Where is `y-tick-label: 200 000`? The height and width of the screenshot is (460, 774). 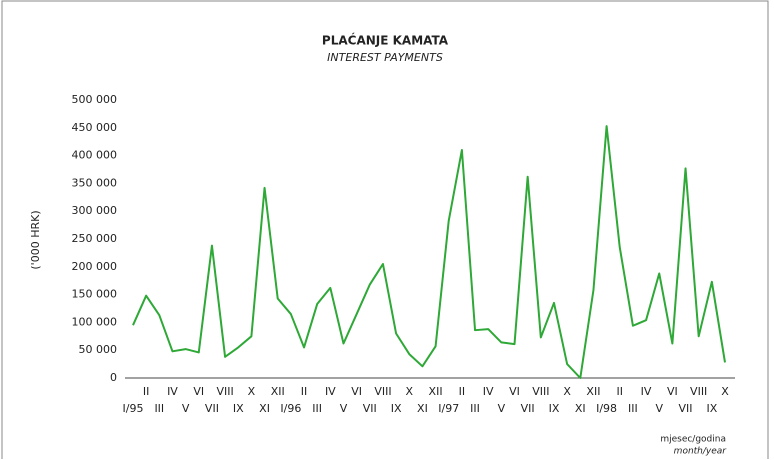 y-tick-label: 200 000 is located at coordinates (95, 266).